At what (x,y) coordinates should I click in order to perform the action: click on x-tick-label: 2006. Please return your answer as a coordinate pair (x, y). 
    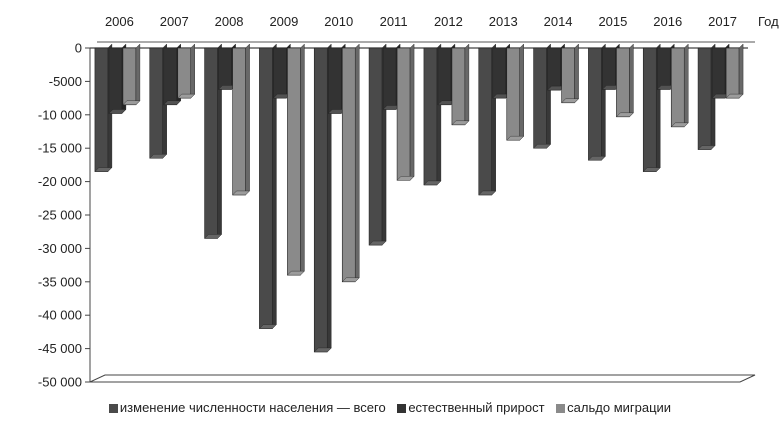
    Looking at the image, I should click on (119, 21).